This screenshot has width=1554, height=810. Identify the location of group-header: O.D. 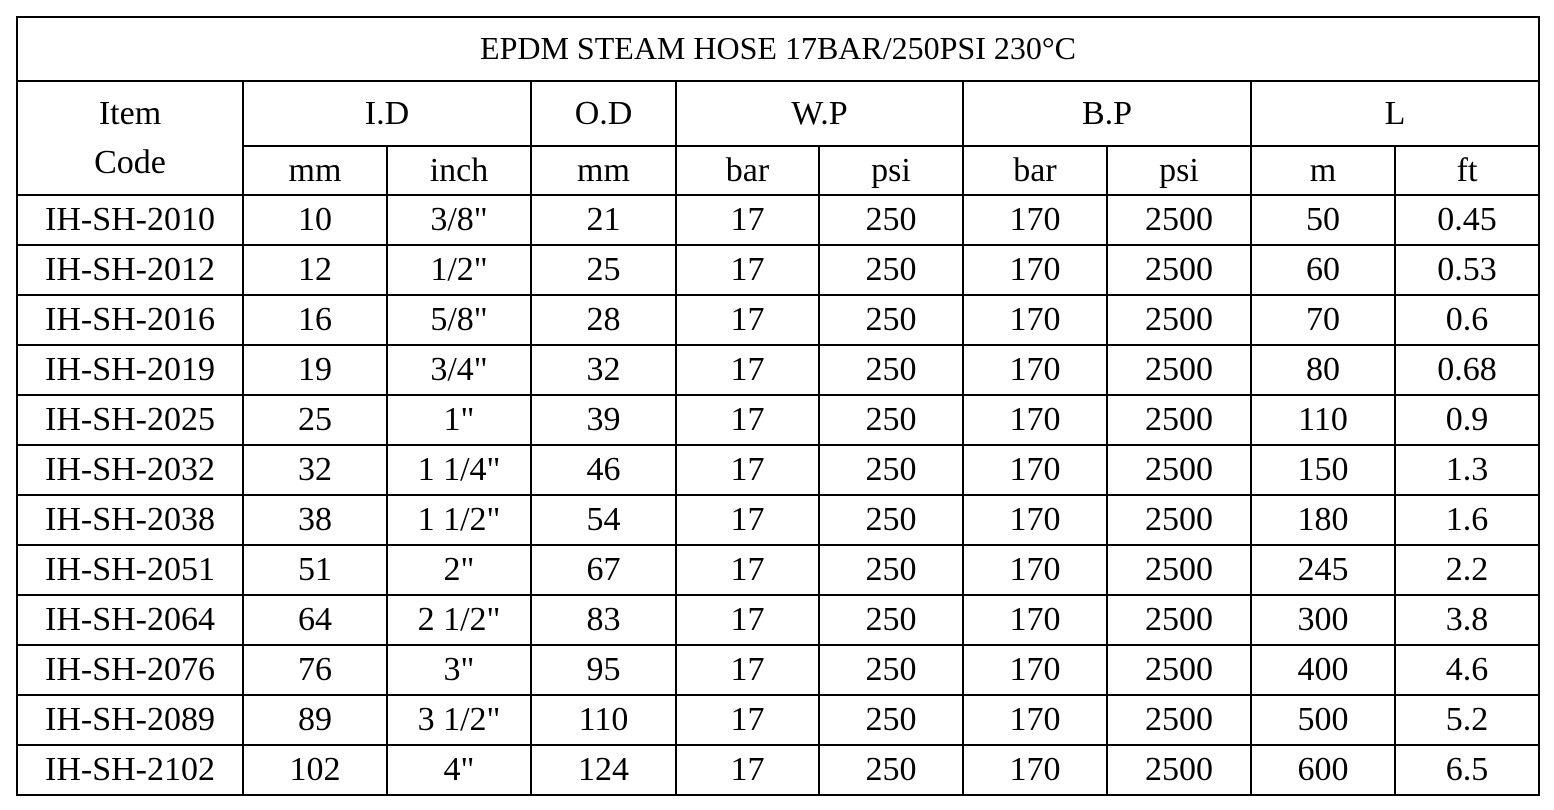
(603, 113).